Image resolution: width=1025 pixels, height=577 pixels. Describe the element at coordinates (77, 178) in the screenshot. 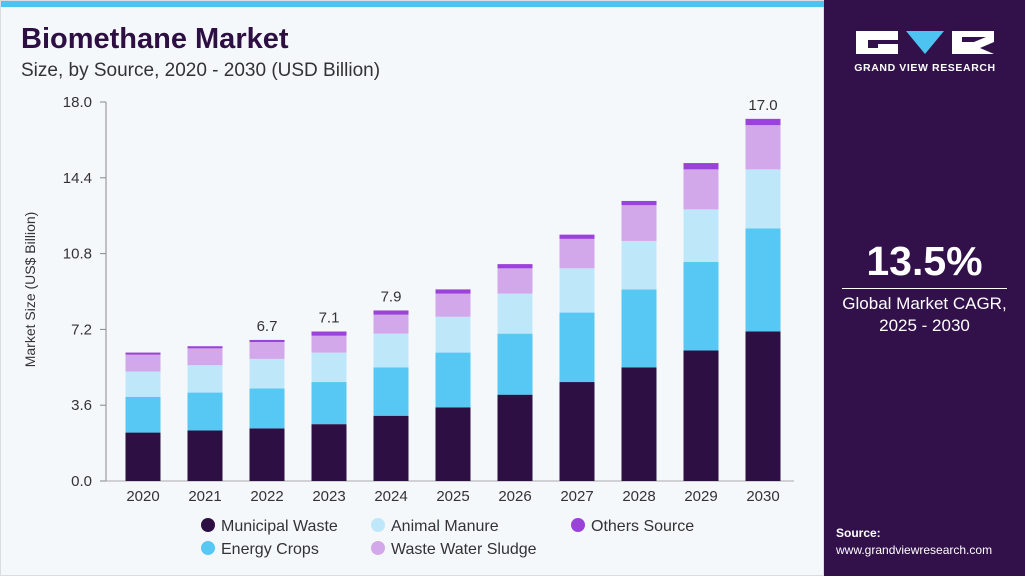

I see `y-tick-label: 14.4` at that location.